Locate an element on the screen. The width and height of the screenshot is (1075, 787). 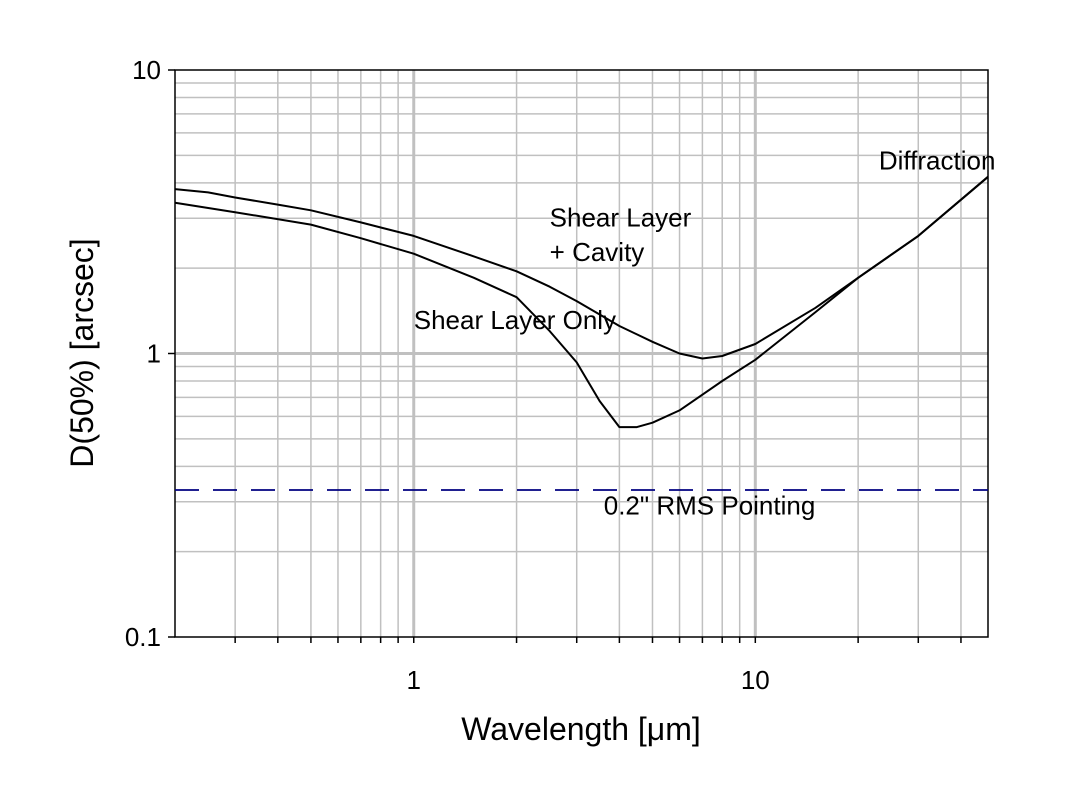
y-tick-label: 1 is located at coordinates (154, 354).